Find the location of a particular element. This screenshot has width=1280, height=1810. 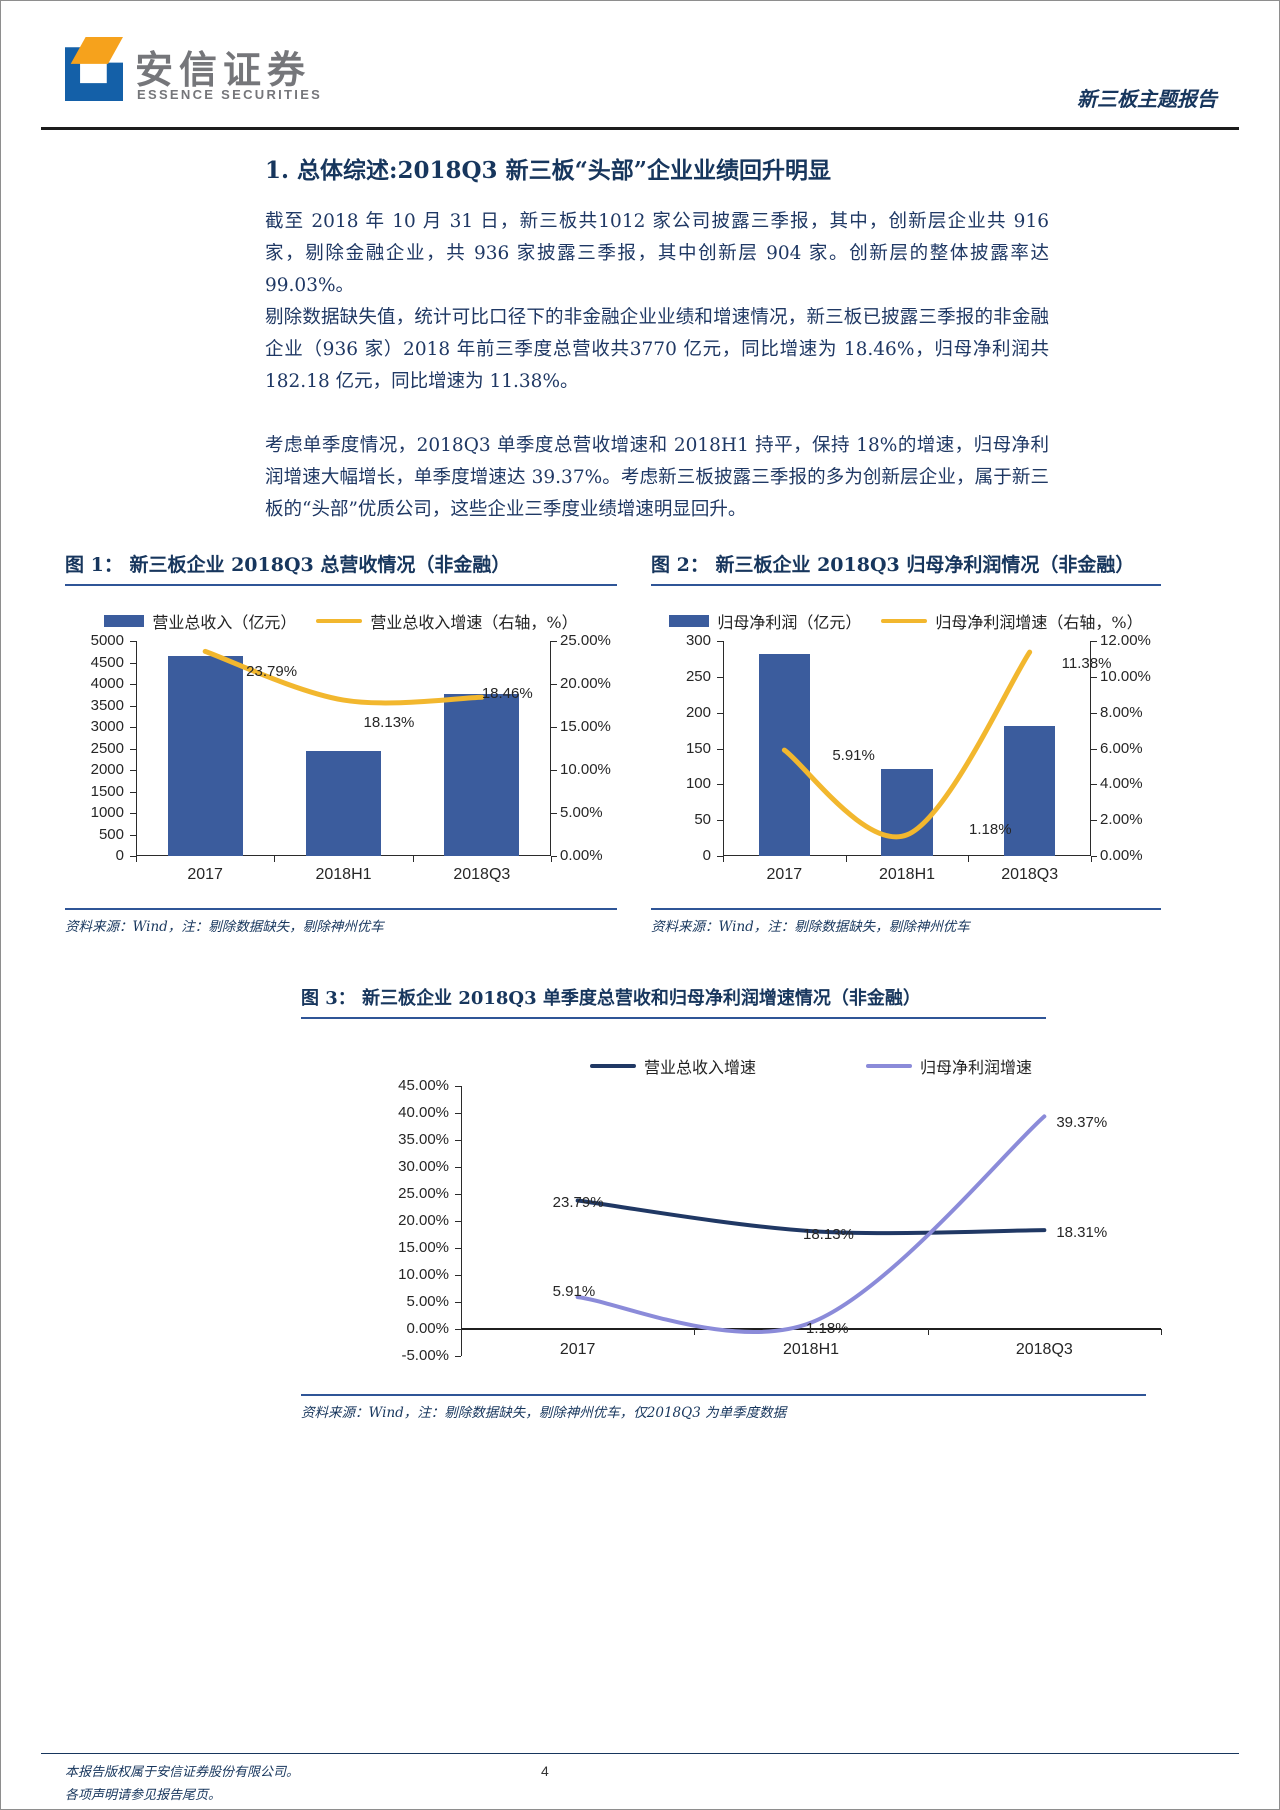

legend-item: 归母净利润增速 is located at coordinates (949, 1066).